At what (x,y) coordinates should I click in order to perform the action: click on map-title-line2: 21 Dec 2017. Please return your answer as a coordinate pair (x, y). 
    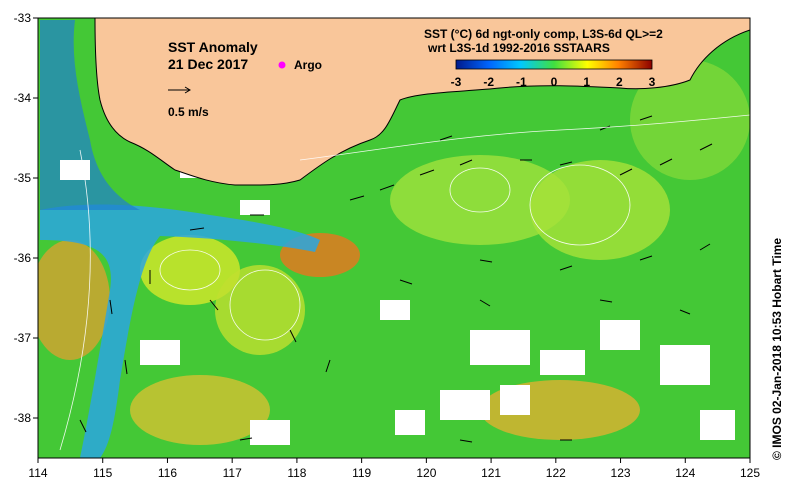
    Looking at the image, I should click on (208, 64).